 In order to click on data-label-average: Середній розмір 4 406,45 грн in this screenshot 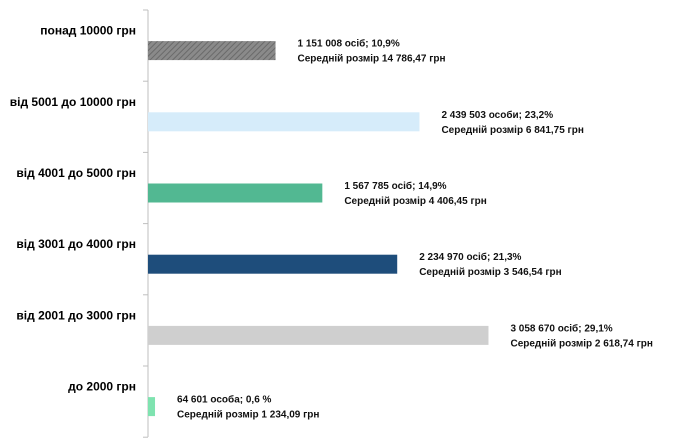, I will do `click(415, 201)`.